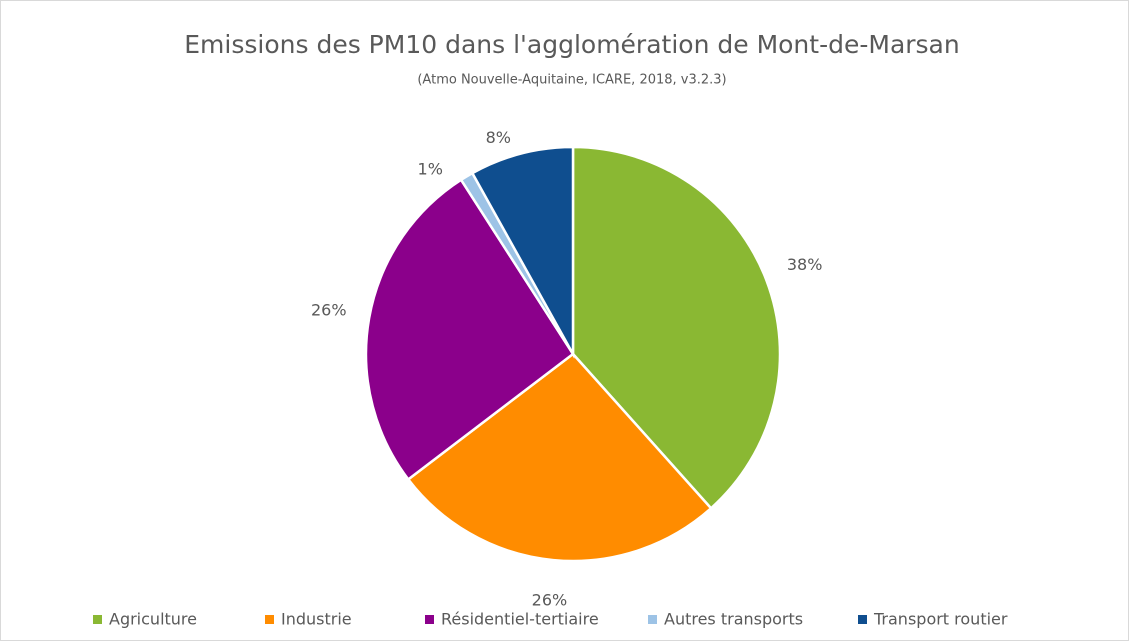 The width and height of the screenshot is (1130, 642). I want to click on data-label: 38%, so click(805, 264).